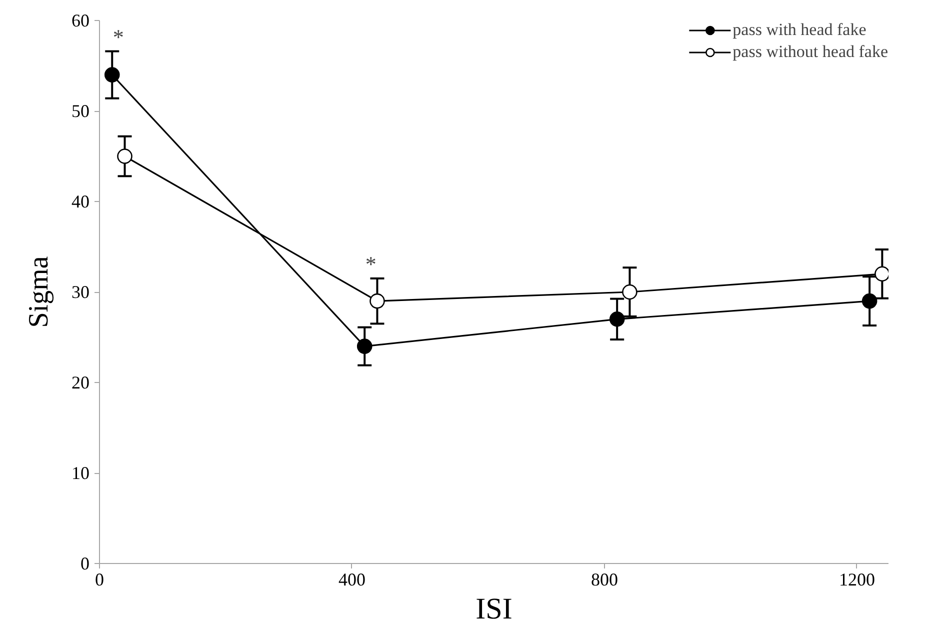 This screenshot has height=630, width=935. I want to click on x-axis-title: ISI, so click(494, 609).